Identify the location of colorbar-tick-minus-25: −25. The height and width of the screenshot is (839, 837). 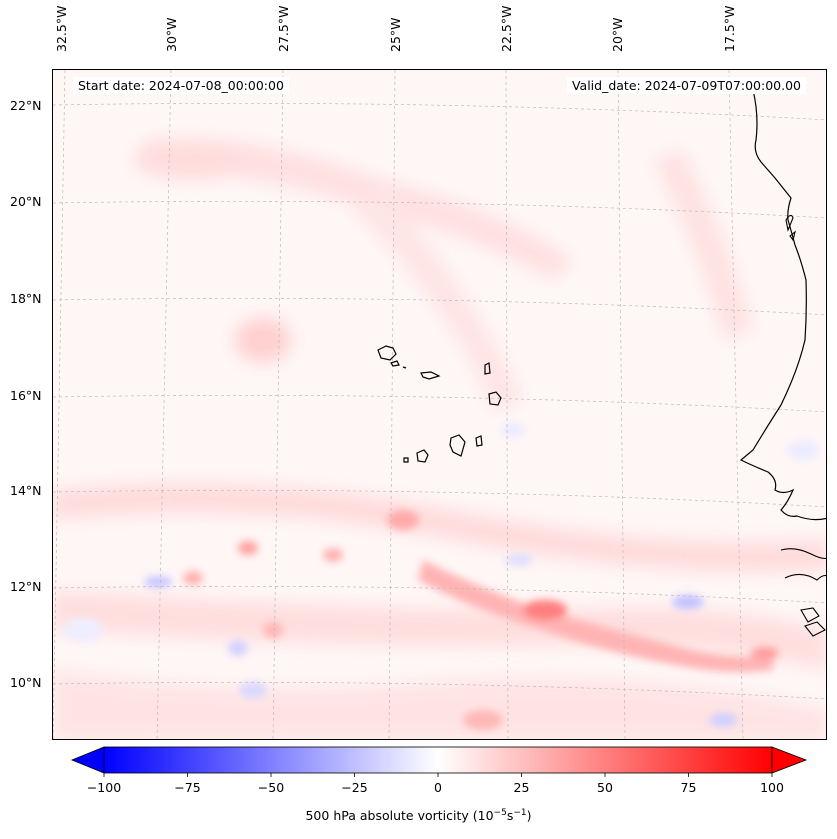
(354, 787).